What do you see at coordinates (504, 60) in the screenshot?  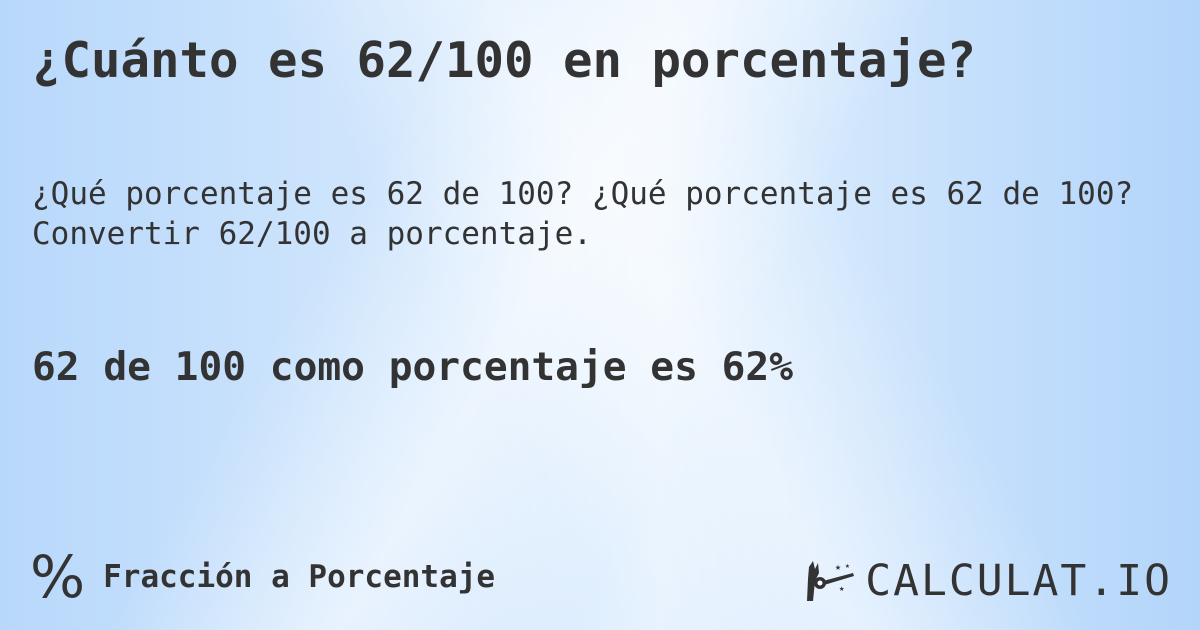 I see `page-title: ¿Cuánto es 62/100 en porcentaje?` at bounding box center [504, 60].